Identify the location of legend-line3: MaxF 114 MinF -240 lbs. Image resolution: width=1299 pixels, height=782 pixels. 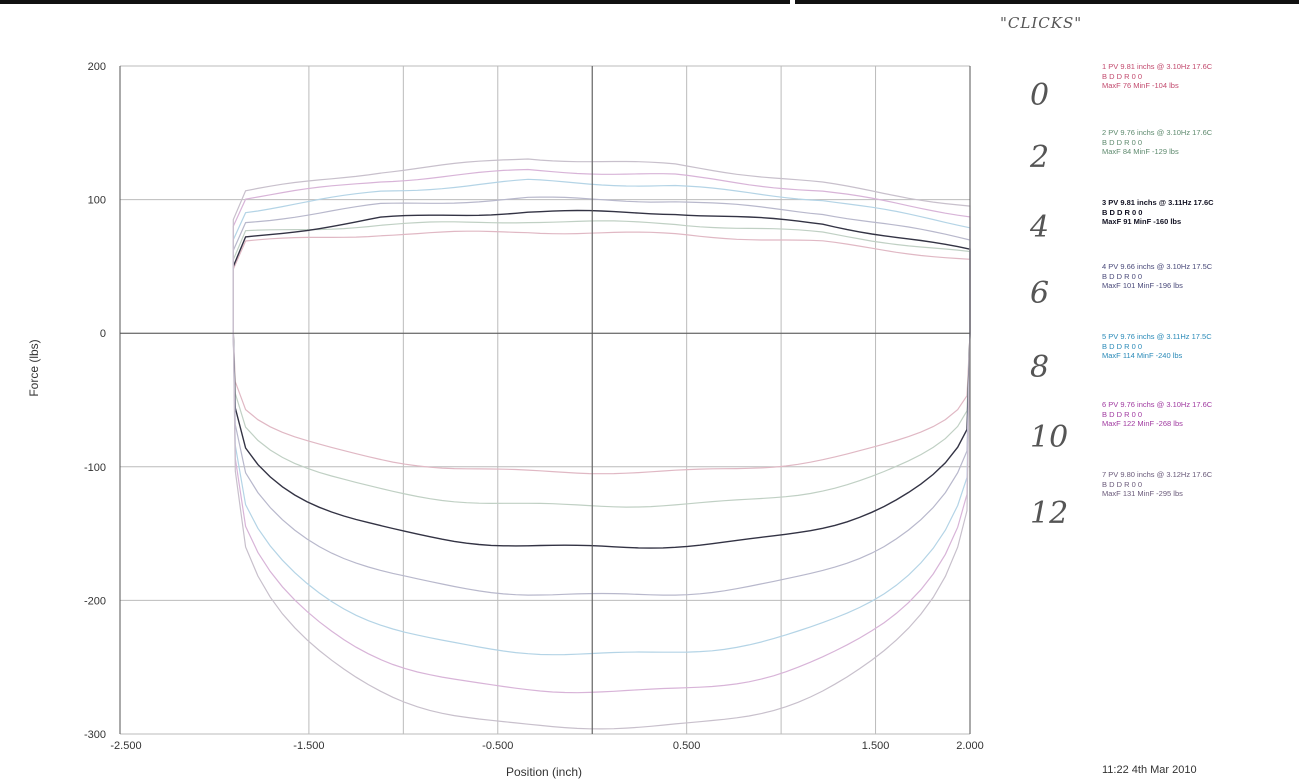
(1142, 355).